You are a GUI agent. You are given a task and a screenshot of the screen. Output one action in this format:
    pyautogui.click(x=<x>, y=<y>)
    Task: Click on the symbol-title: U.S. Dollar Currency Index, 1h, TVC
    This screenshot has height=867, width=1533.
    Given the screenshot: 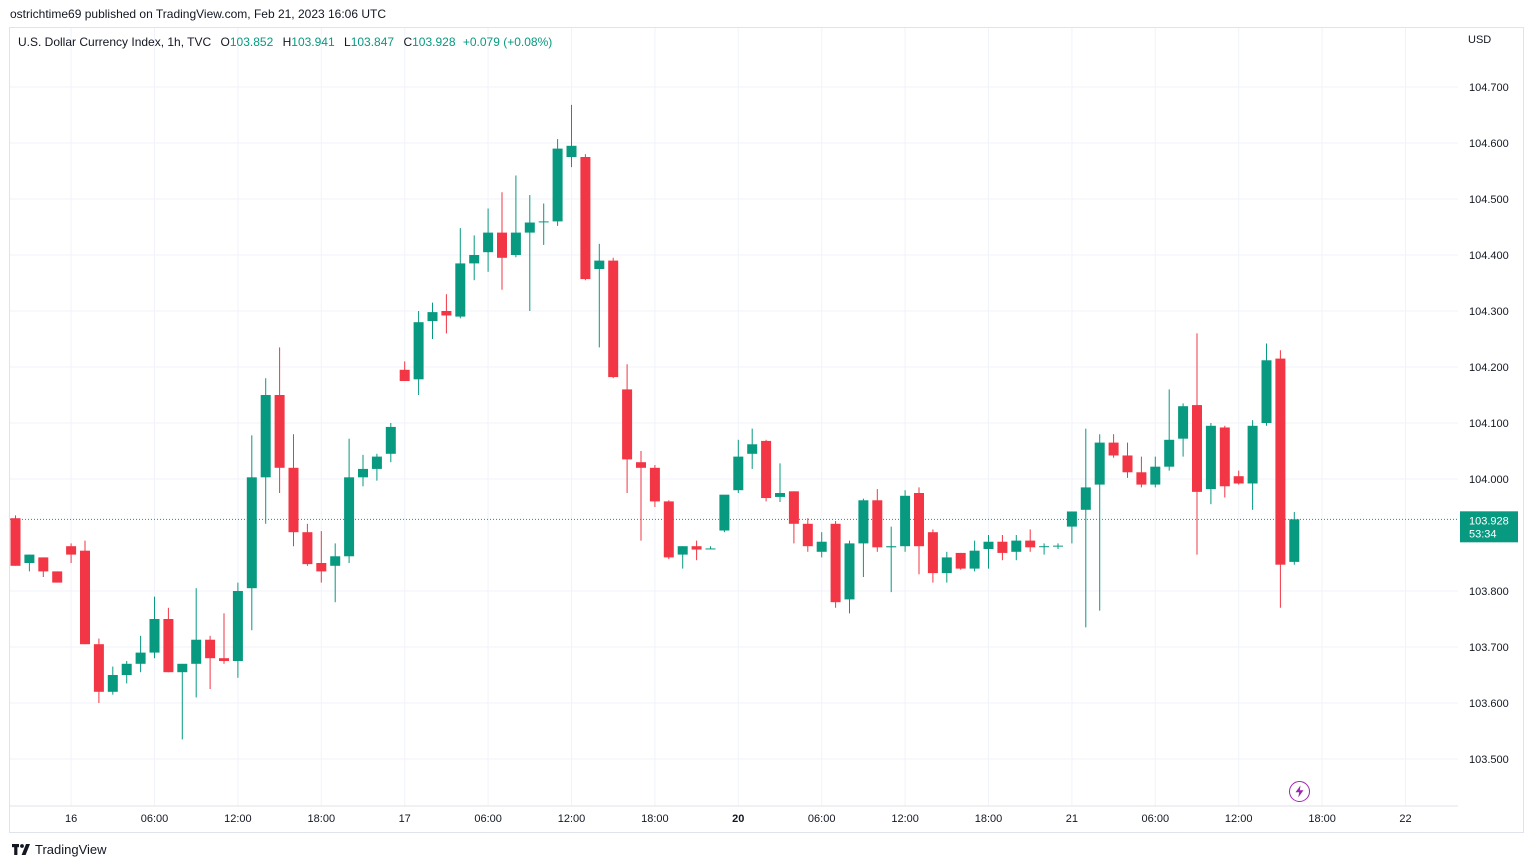 What is the action you would take?
    pyautogui.click(x=115, y=42)
    